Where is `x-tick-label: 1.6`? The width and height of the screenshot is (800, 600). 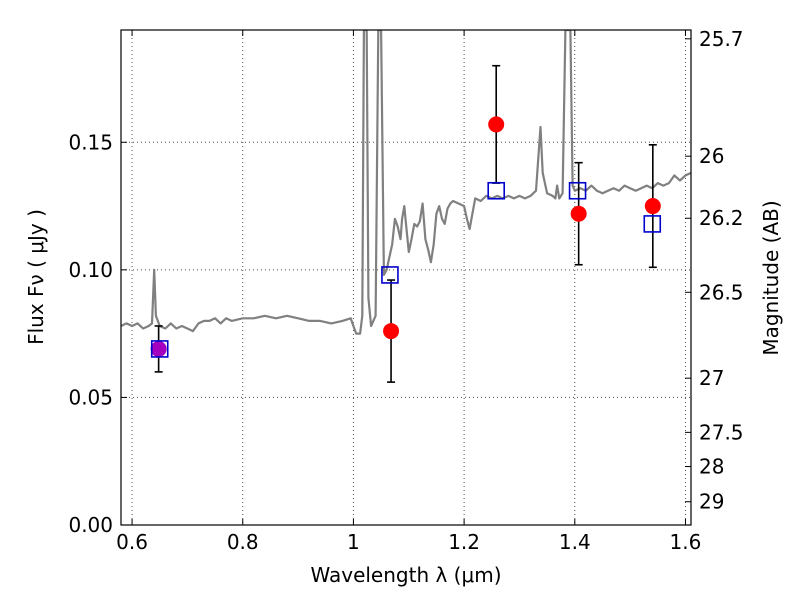 x-tick-label: 1.6 is located at coordinates (686, 542).